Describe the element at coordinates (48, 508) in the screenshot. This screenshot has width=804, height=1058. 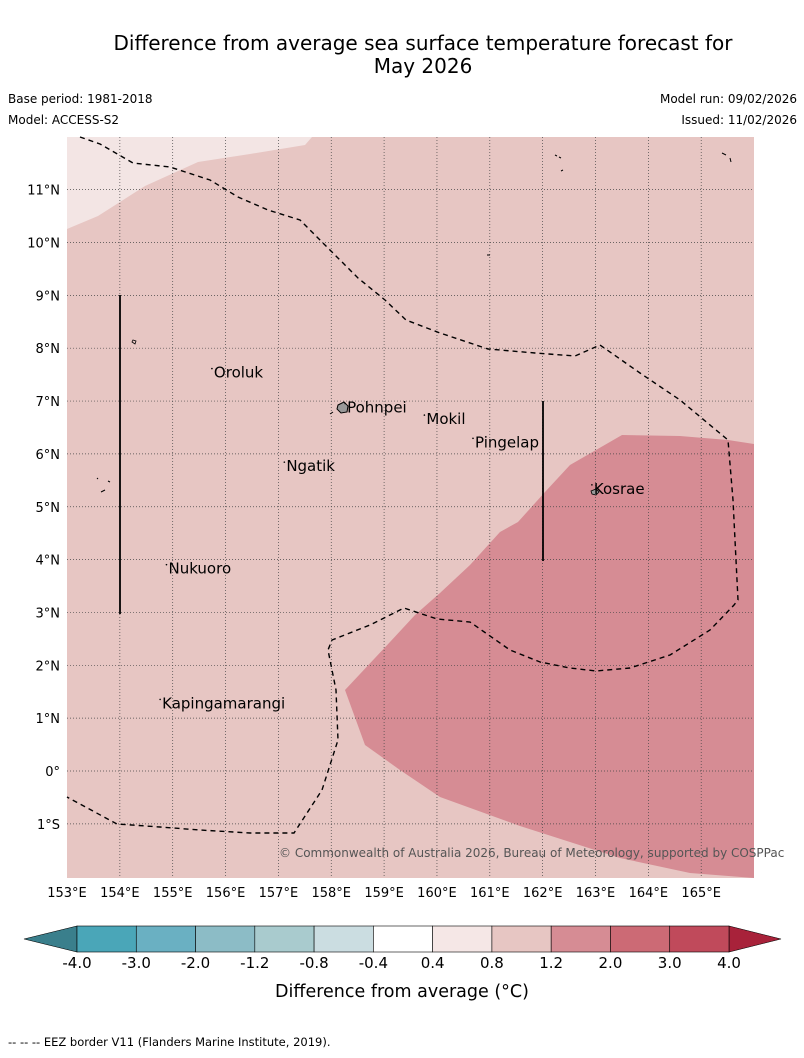
I see `latitude-label: 5°N` at that location.